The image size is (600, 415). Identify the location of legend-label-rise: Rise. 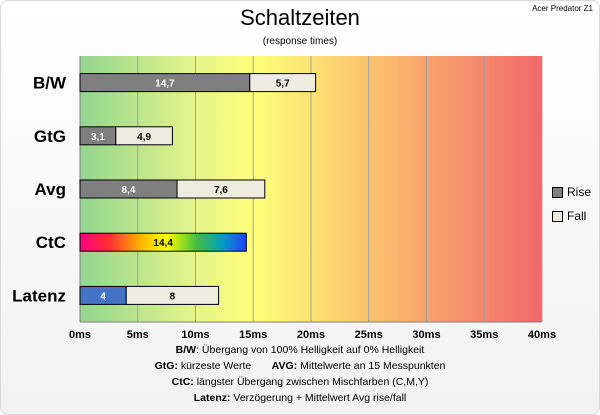
(579, 192).